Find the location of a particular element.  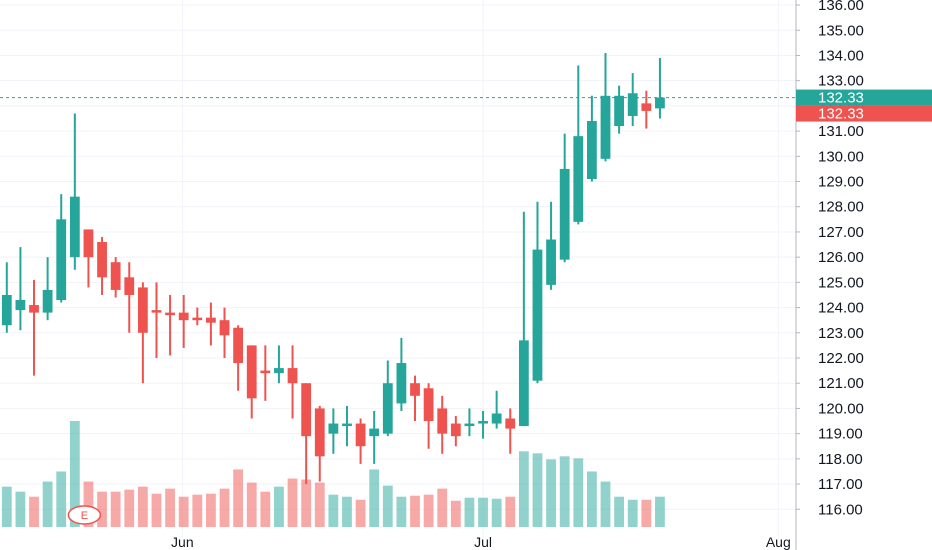

y-tick-label: 131.00 is located at coordinates (841, 131).